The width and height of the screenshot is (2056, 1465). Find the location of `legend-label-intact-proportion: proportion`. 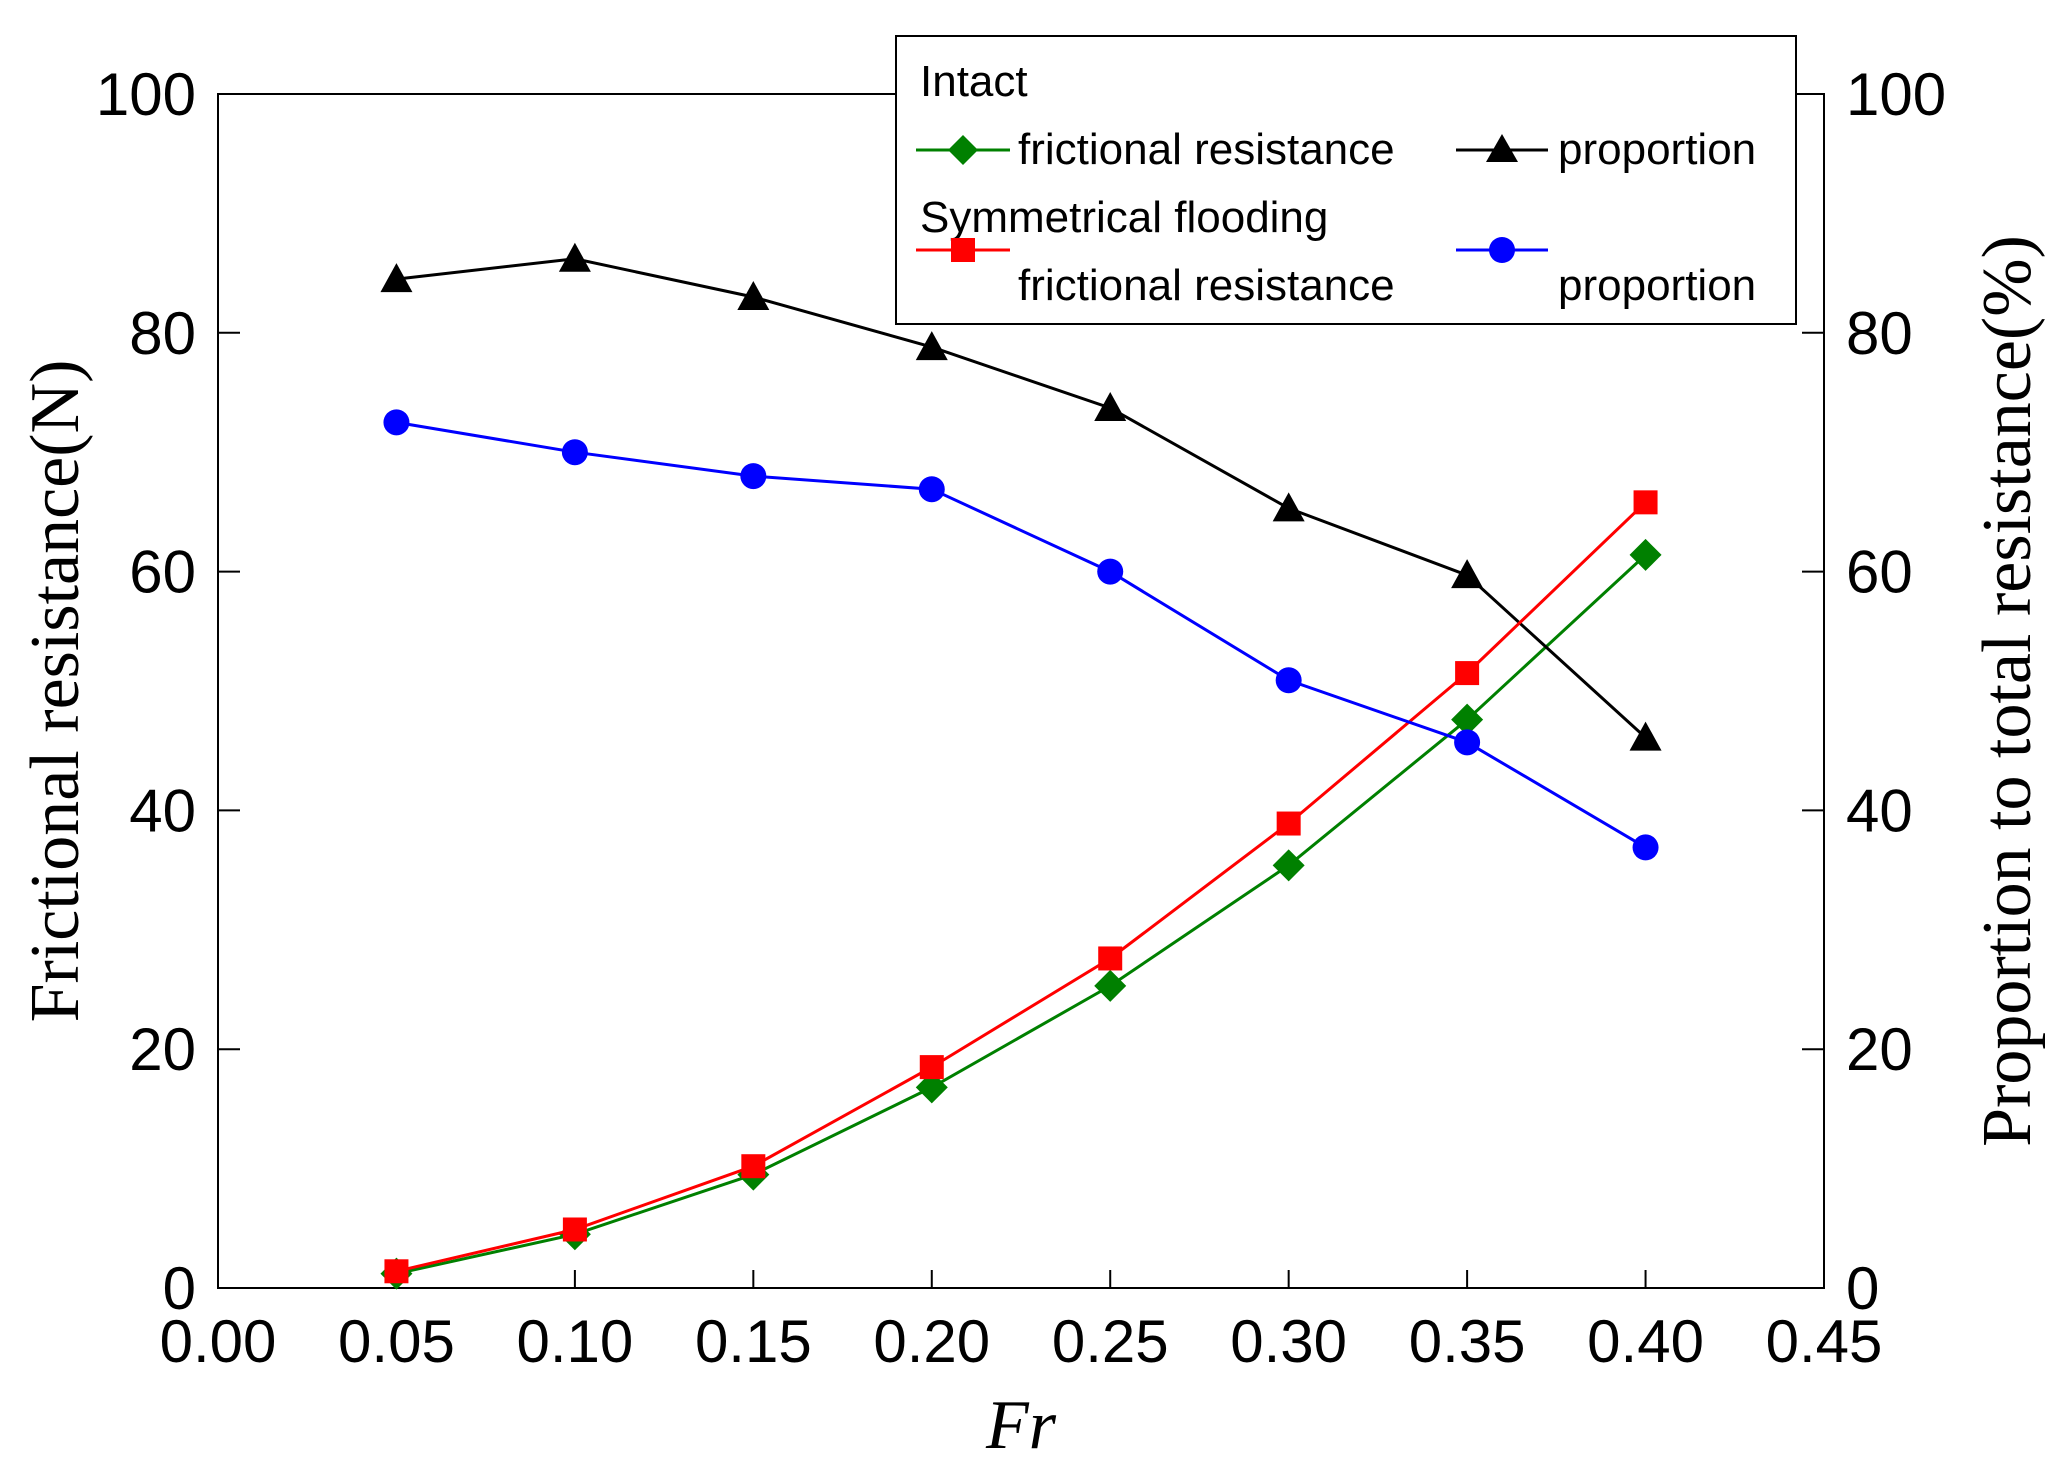

legend-label-intact-proportion: proportion is located at coordinates (1657, 149).